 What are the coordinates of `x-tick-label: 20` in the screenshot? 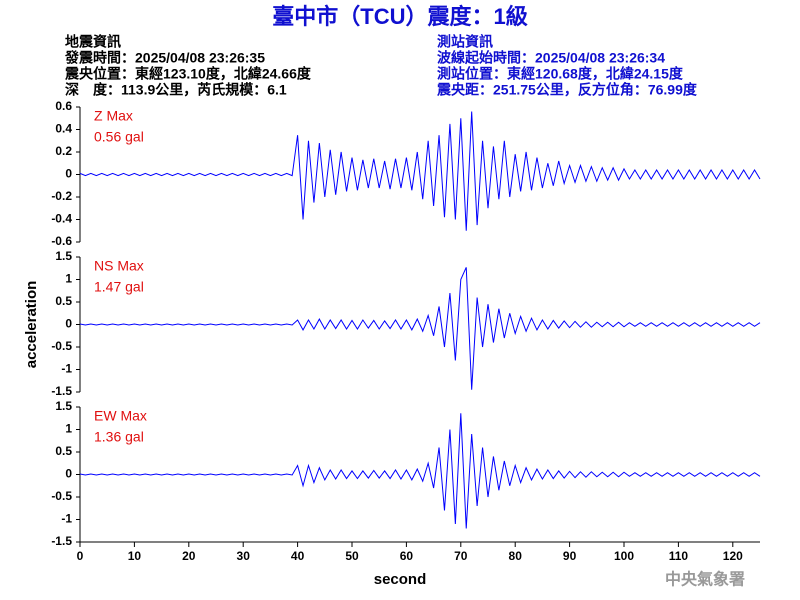 It's located at (189, 556).